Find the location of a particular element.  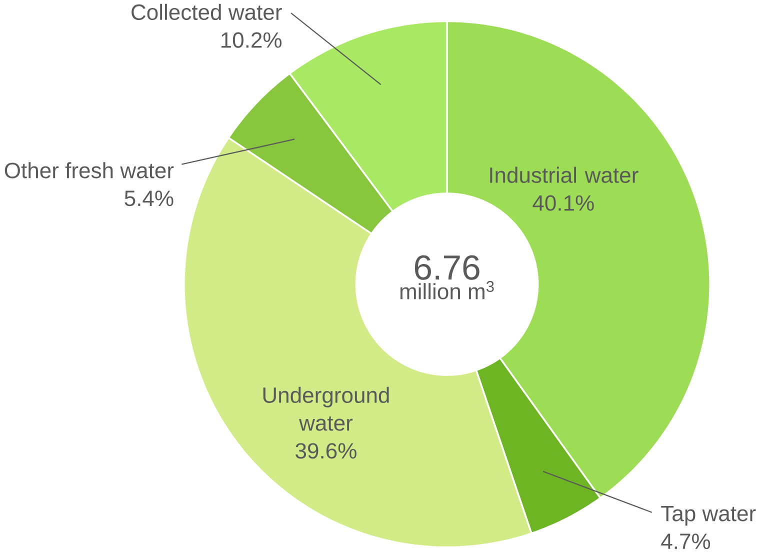

data-label: 5.4% is located at coordinates (149, 198).